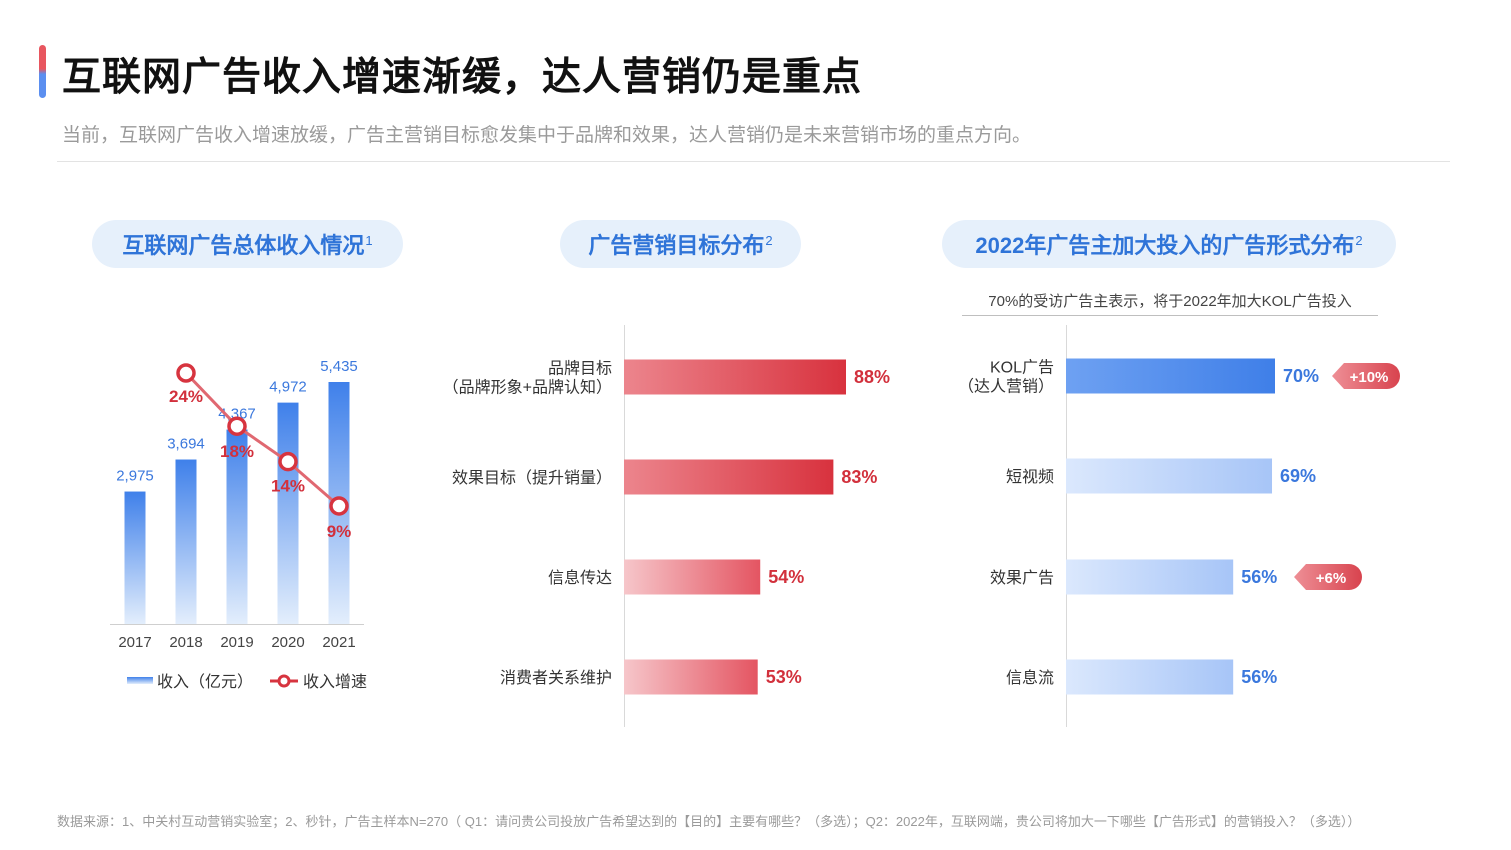  Describe the element at coordinates (134, 642) in the screenshot. I see `revenue-x-tick: 2017` at that location.